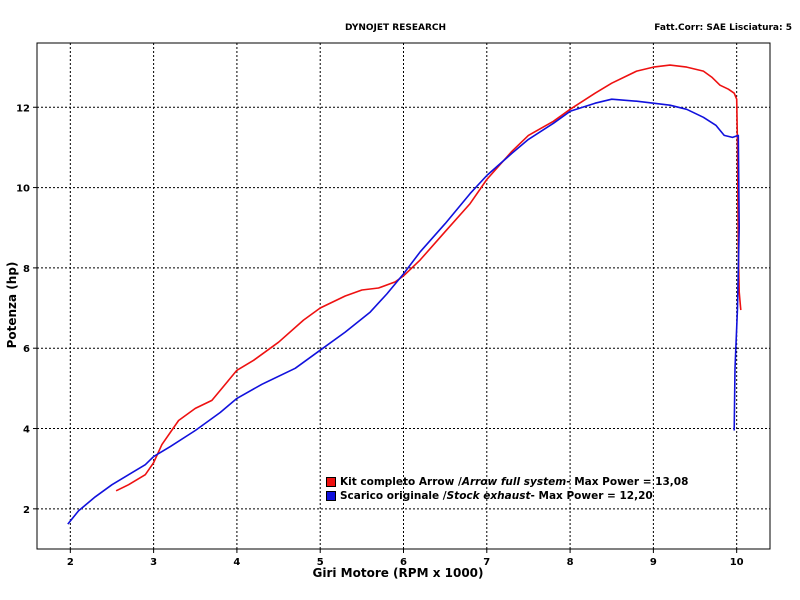 The image size is (800, 600). What do you see at coordinates (403, 562) in the screenshot?
I see `x-tick-label: 6` at bounding box center [403, 562].